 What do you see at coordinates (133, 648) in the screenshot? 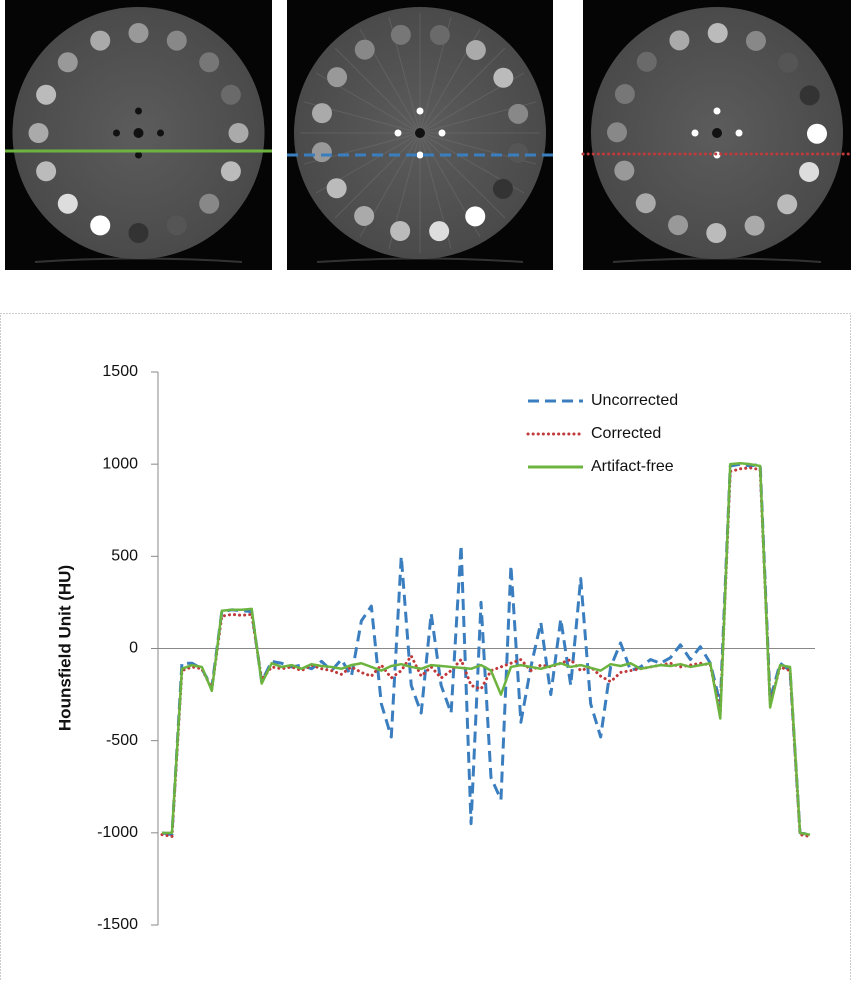
I see `y-tick-label: 0` at bounding box center [133, 648].